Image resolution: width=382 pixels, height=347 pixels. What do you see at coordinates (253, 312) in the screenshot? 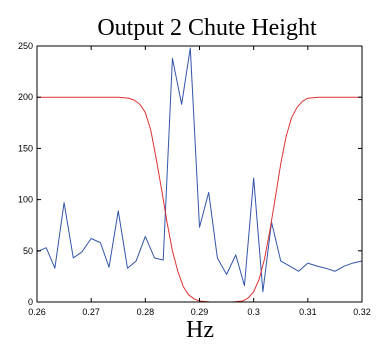
I see `x-tick-label: 0.3` at bounding box center [253, 312].